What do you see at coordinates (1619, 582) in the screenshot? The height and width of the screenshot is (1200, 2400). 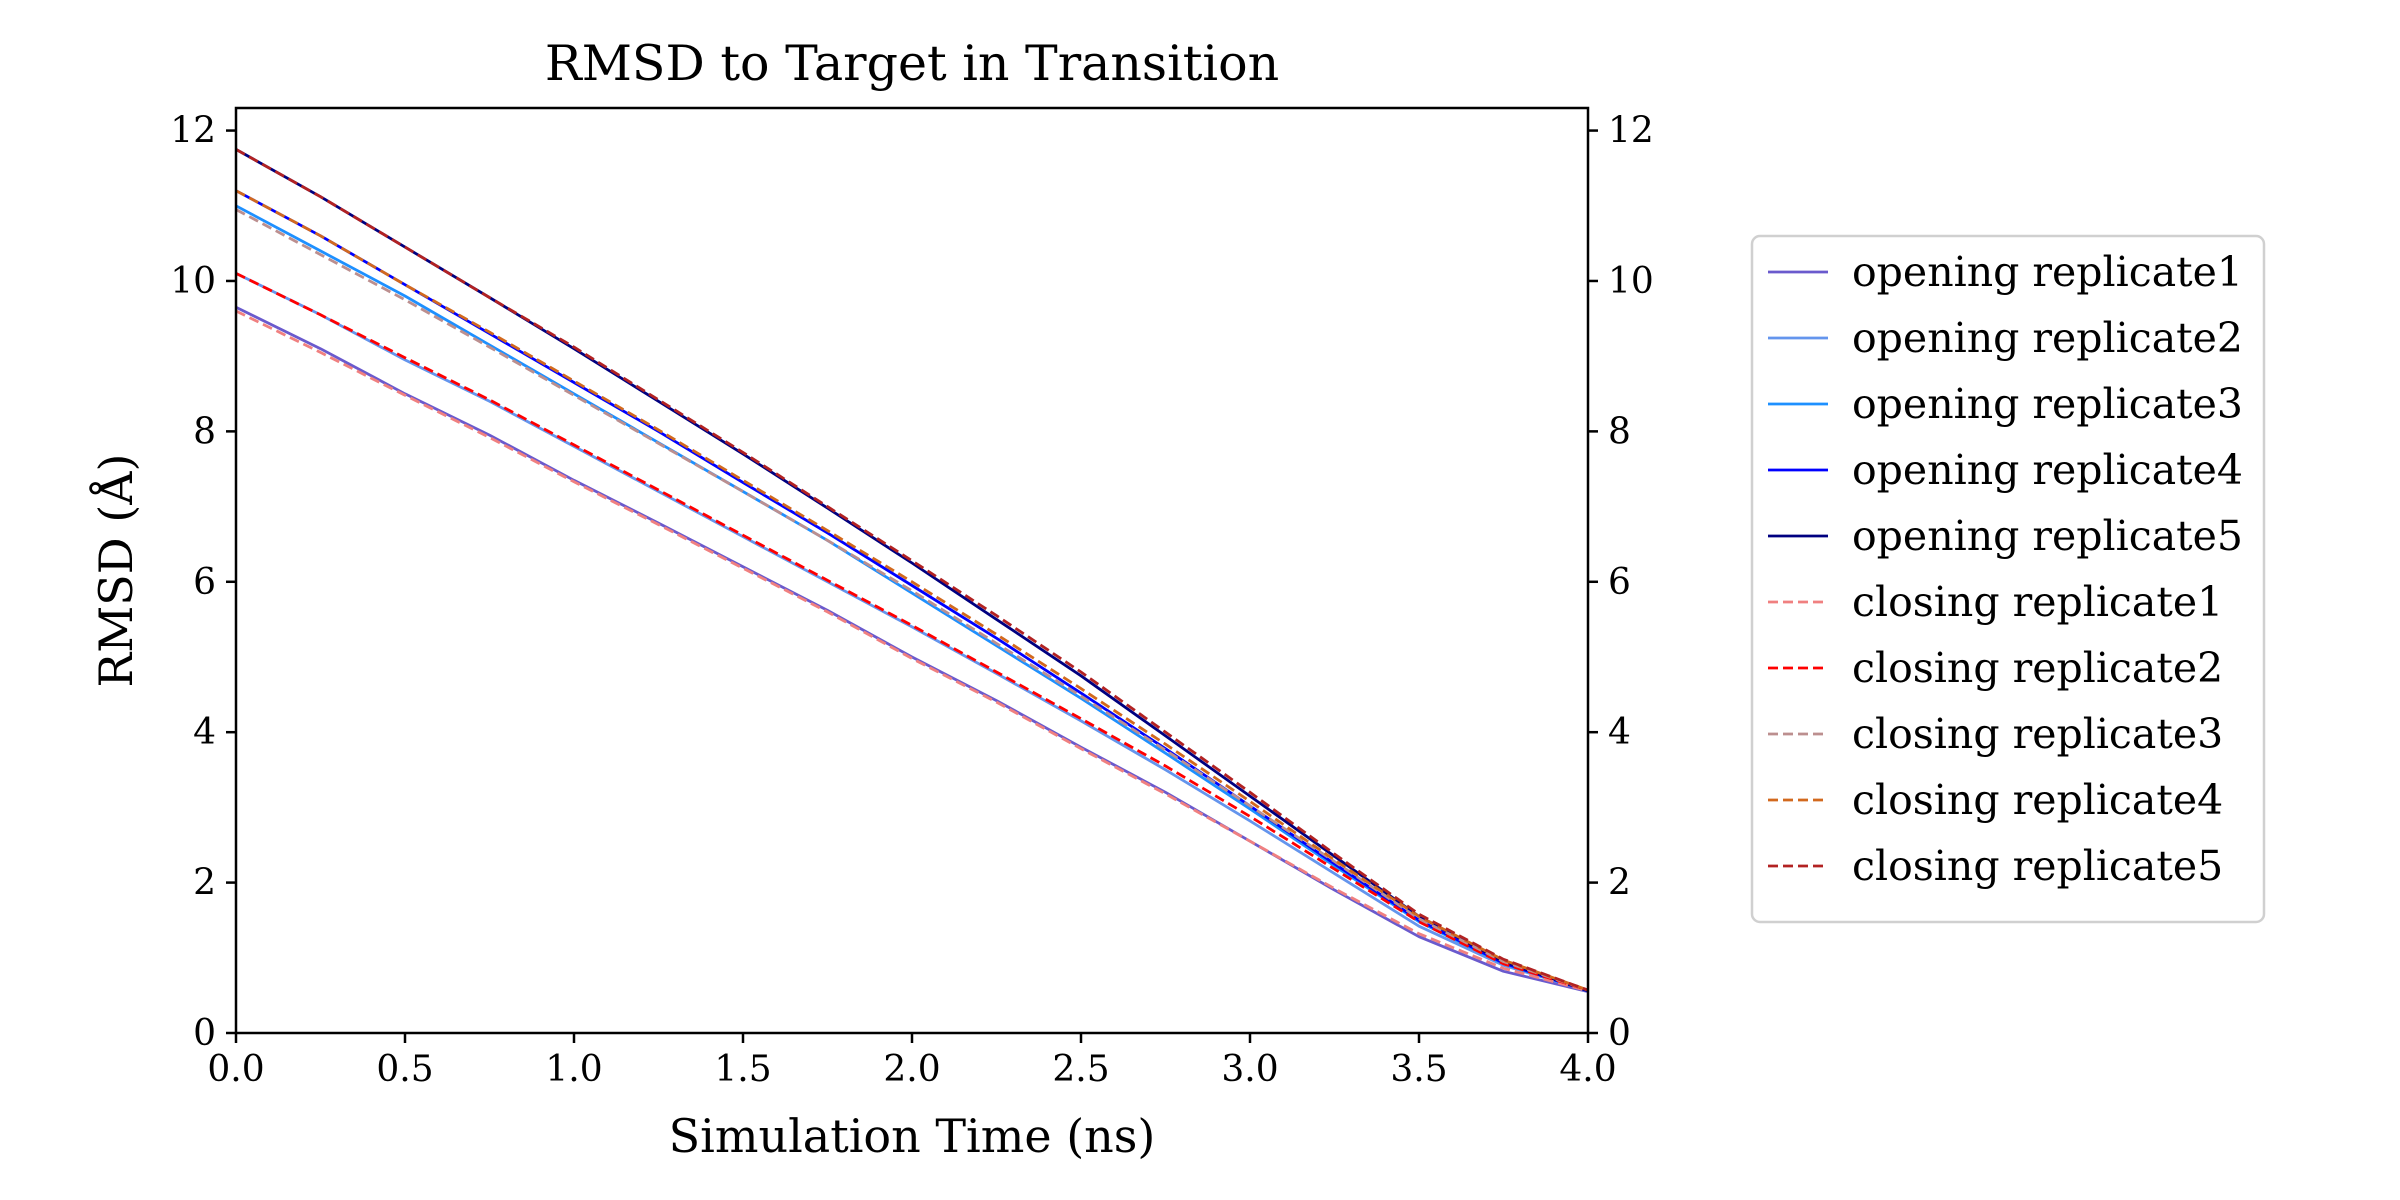 I see `right-tick-label: 6` at bounding box center [1619, 582].